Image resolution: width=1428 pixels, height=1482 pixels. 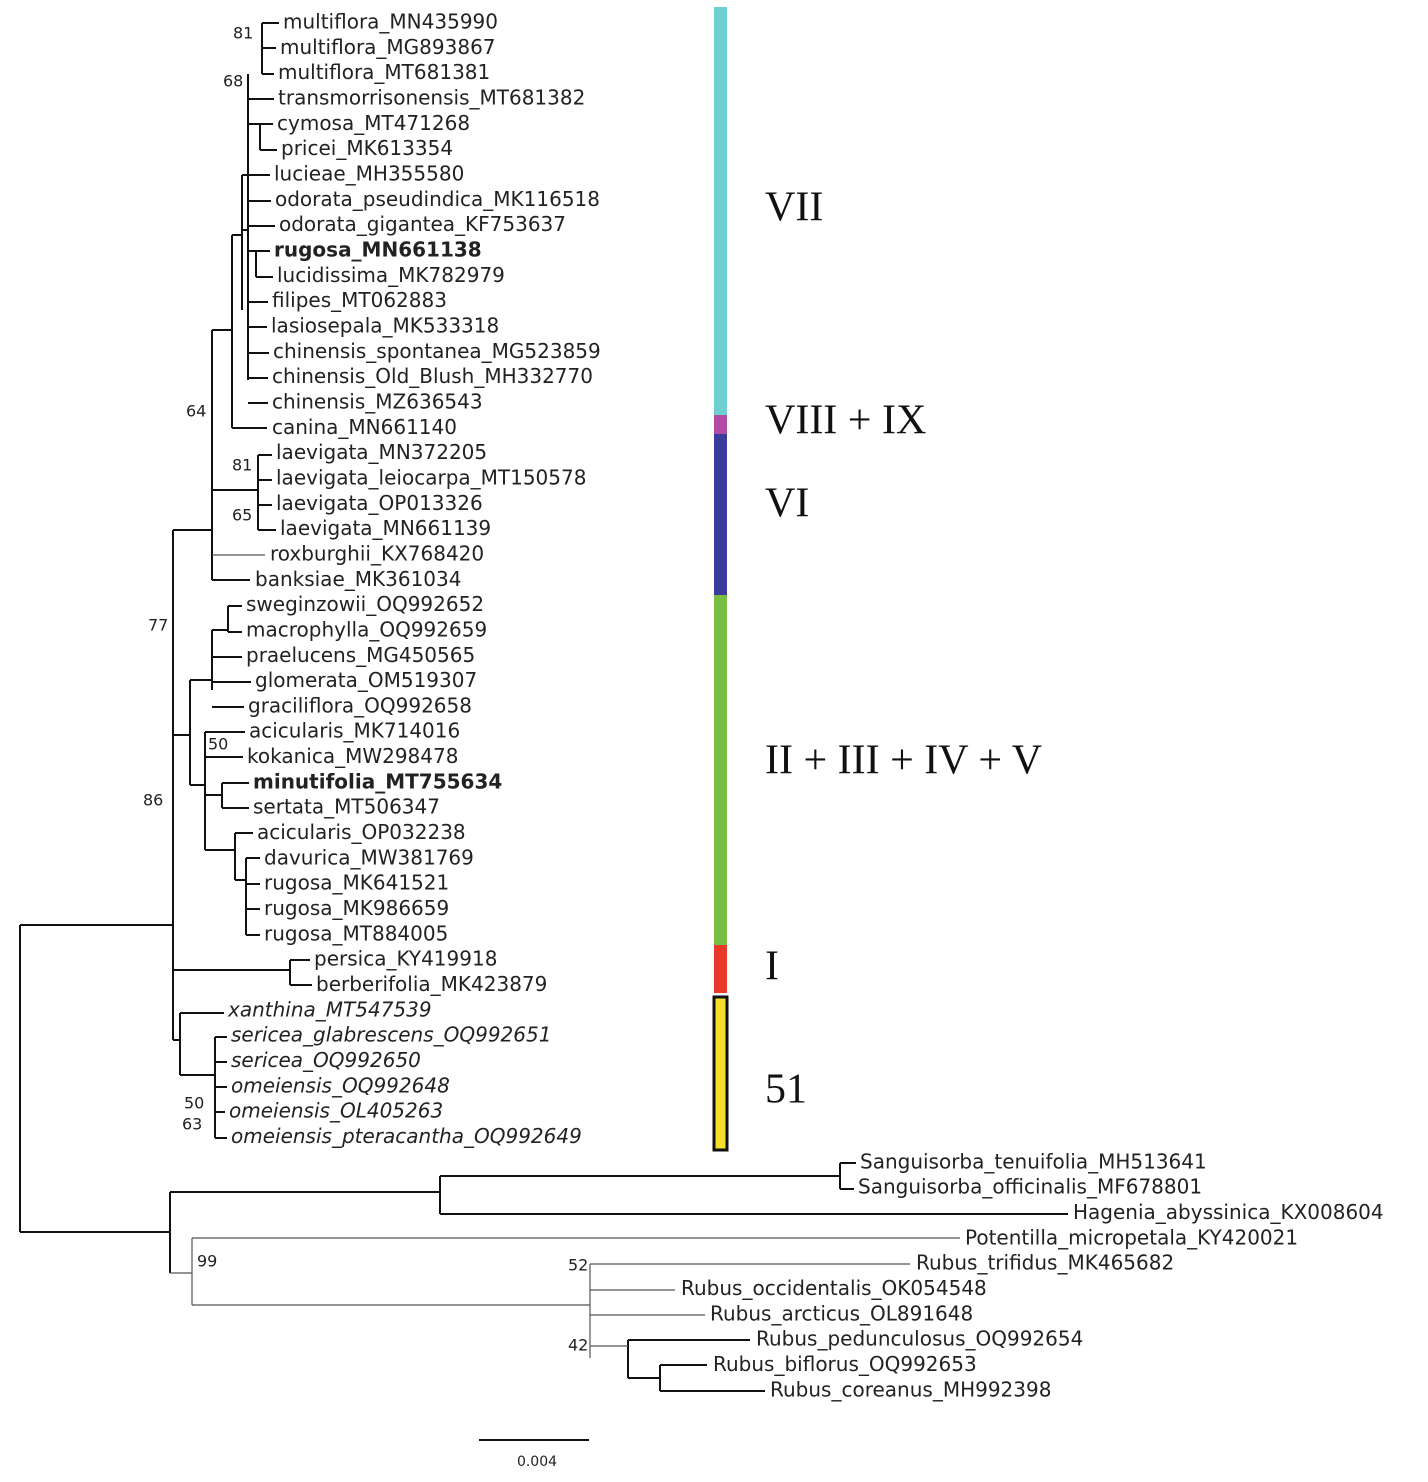 What do you see at coordinates (369, 857) in the screenshot?
I see `leaf-label: davurica_MW381769` at bounding box center [369, 857].